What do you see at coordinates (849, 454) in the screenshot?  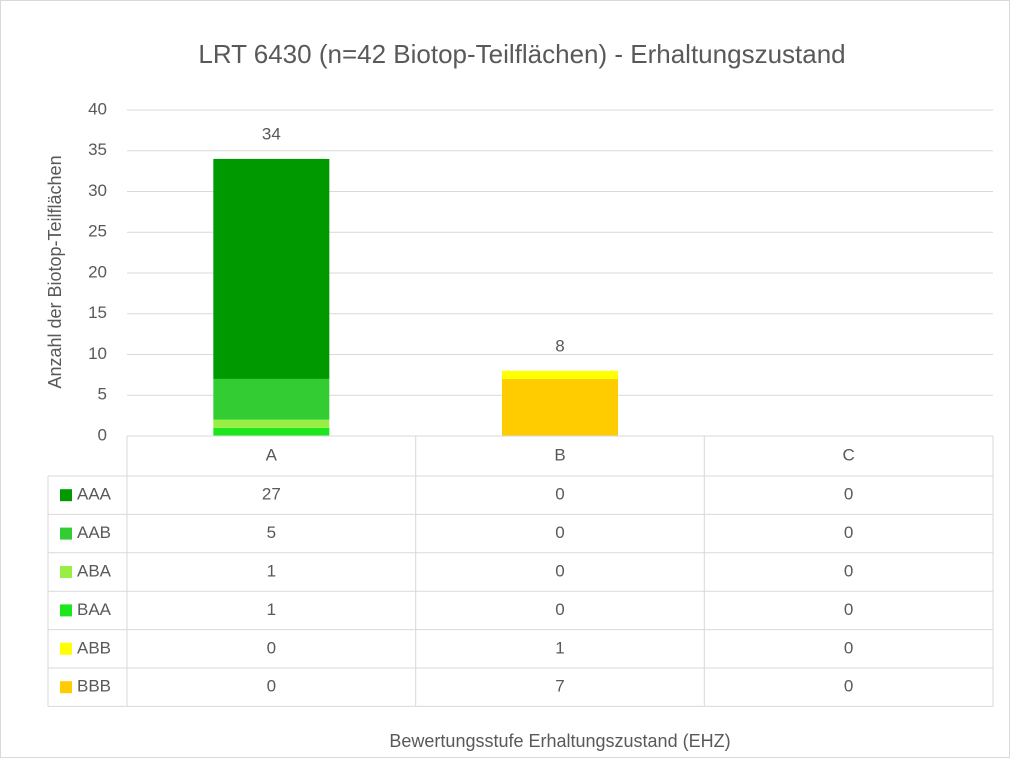 I see `x-tick-label: C` at bounding box center [849, 454].